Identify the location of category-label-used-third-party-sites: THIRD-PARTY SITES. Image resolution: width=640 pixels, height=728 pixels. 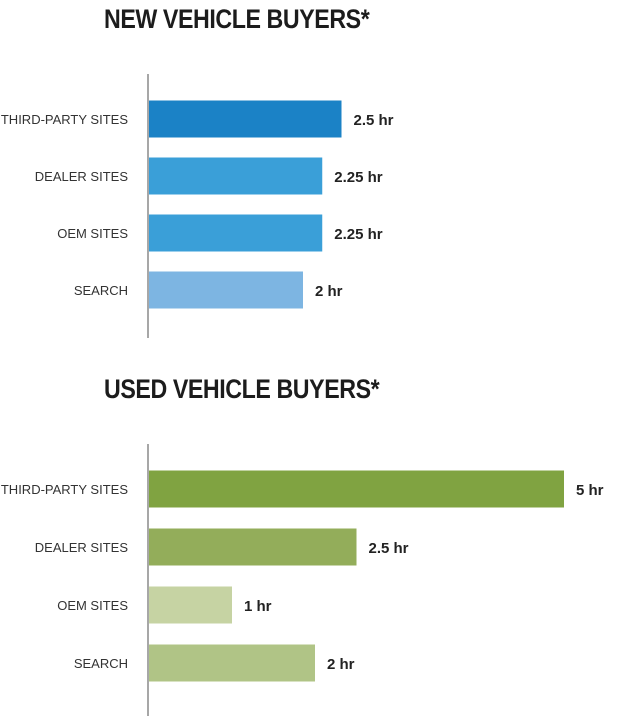
(64, 489).